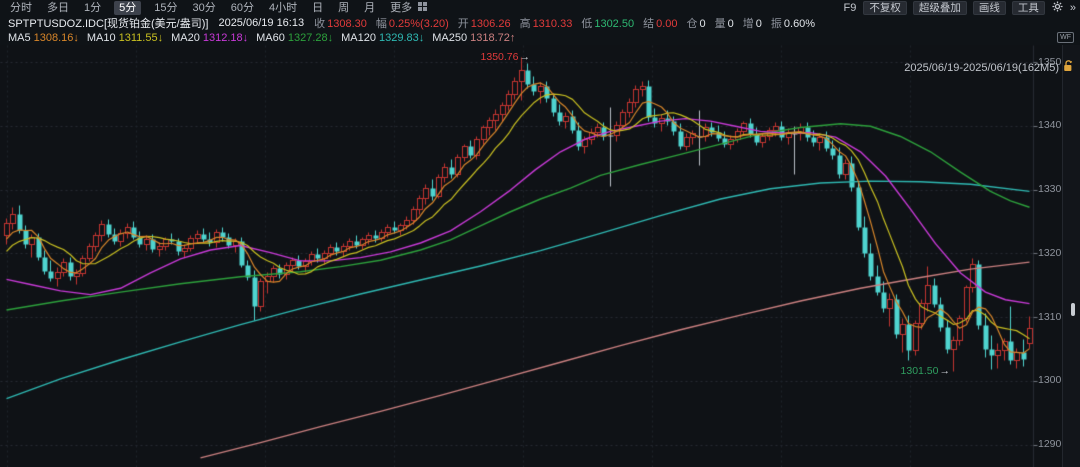 Image resolution: width=1080 pixels, height=467 pixels. What do you see at coordinates (1050, 444) in the screenshot?
I see `price-axis-label: 1290` at bounding box center [1050, 444].